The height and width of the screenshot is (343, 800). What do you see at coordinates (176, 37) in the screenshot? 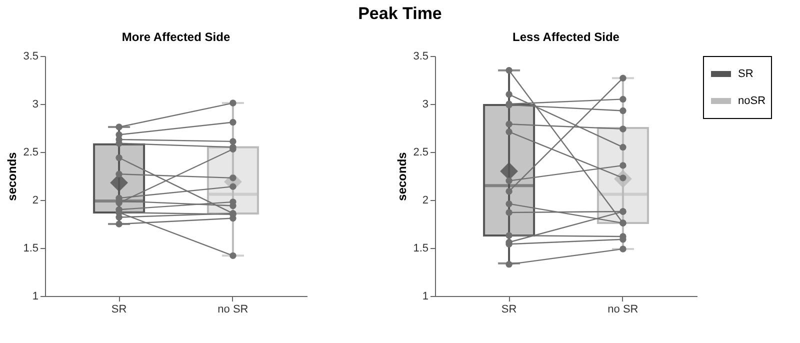
I see `chart-title: More Affected Side` at bounding box center [176, 37].